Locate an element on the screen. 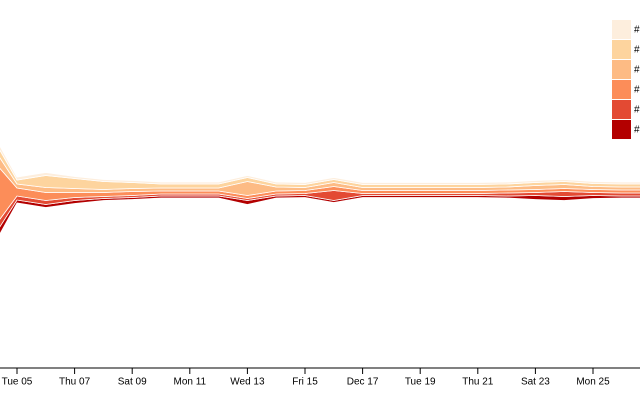 The image size is (640, 400). x-tick-label: Mon 11 is located at coordinates (189, 382).